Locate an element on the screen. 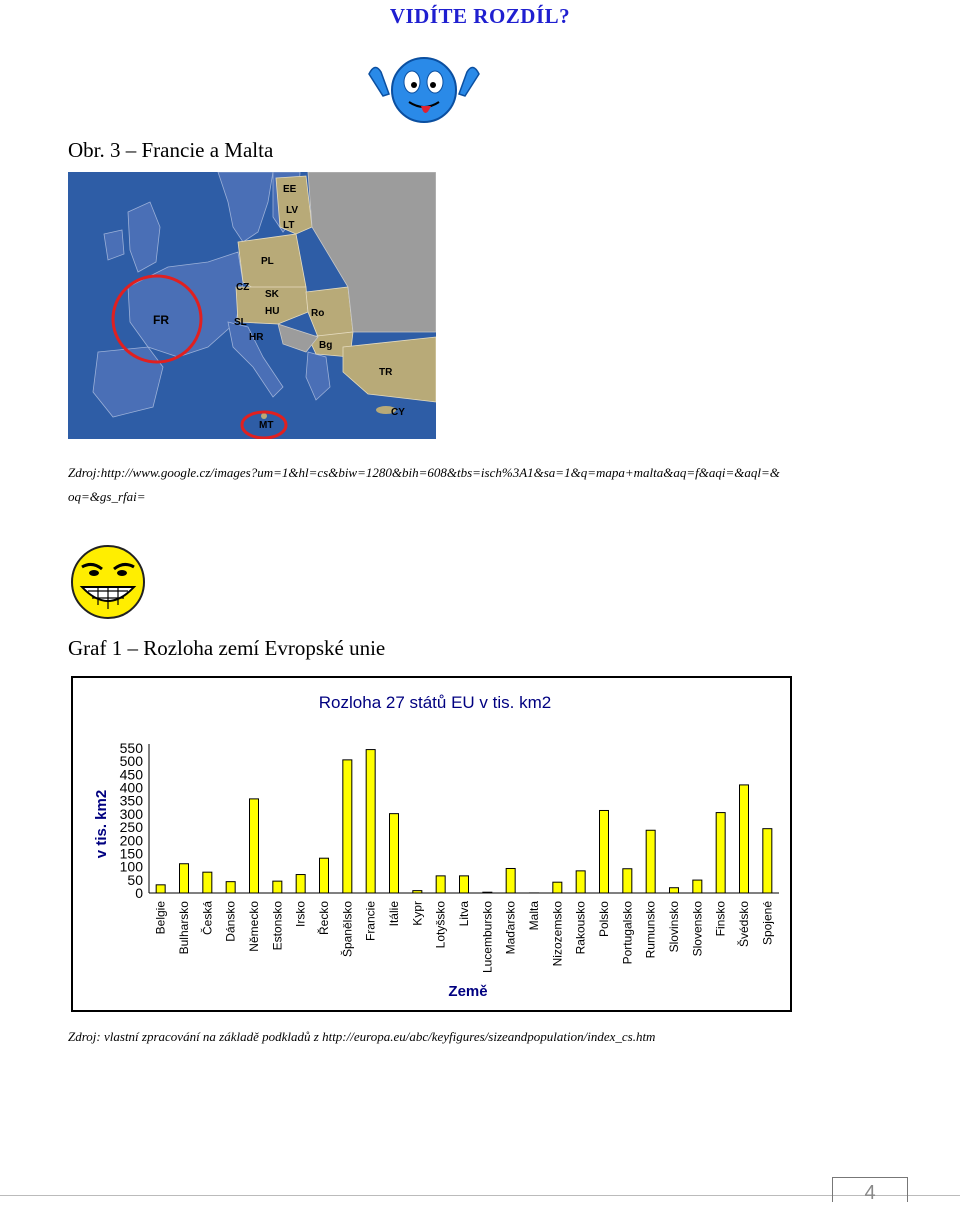  x-tick-label: Irsko is located at coordinates (301, 914).